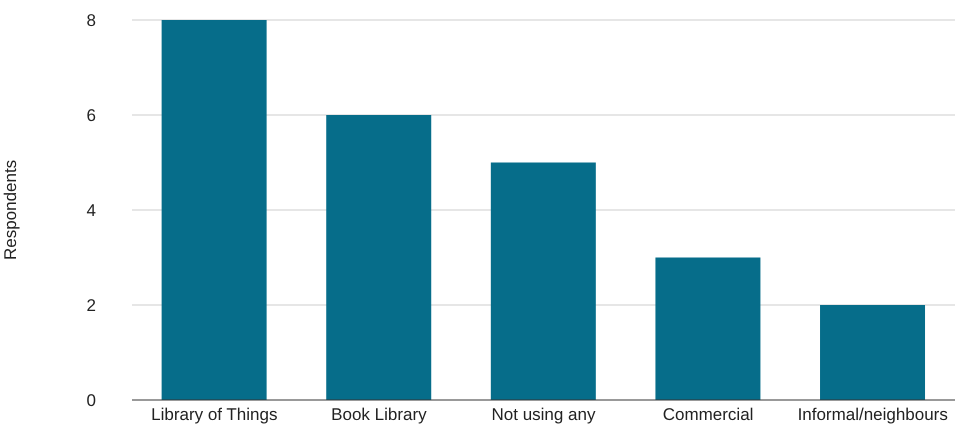  Describe the element at coordinates (91, 116) in the screenshot. I see `y-tick-label: 6` at that location.